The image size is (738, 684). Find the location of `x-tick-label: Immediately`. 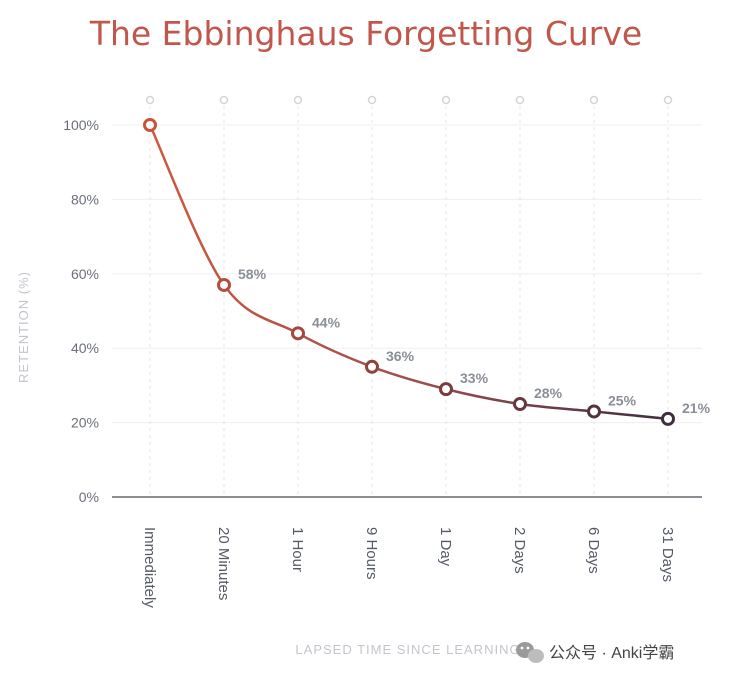

x-tick-label: Immediately is located at coordinates (149, 567).